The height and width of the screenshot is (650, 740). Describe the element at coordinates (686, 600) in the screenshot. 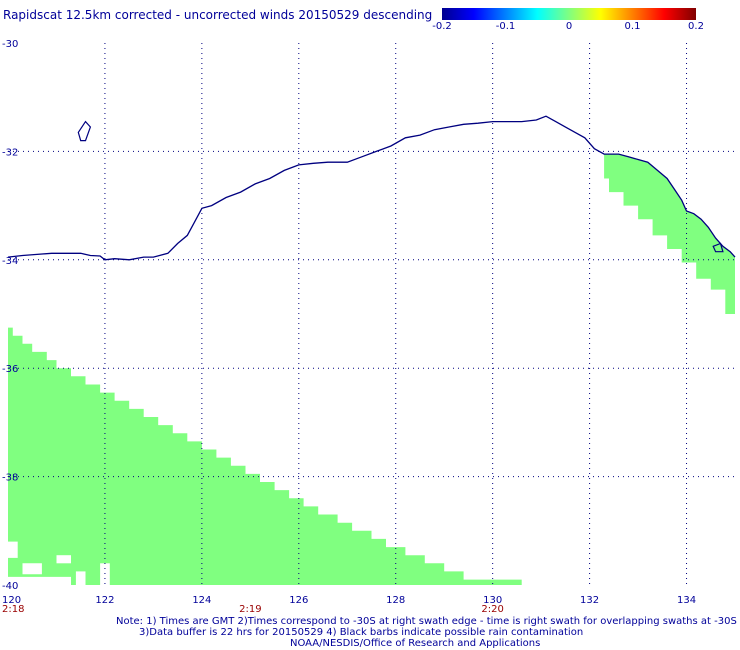

I see `lon-tick-label: 134` at that location.